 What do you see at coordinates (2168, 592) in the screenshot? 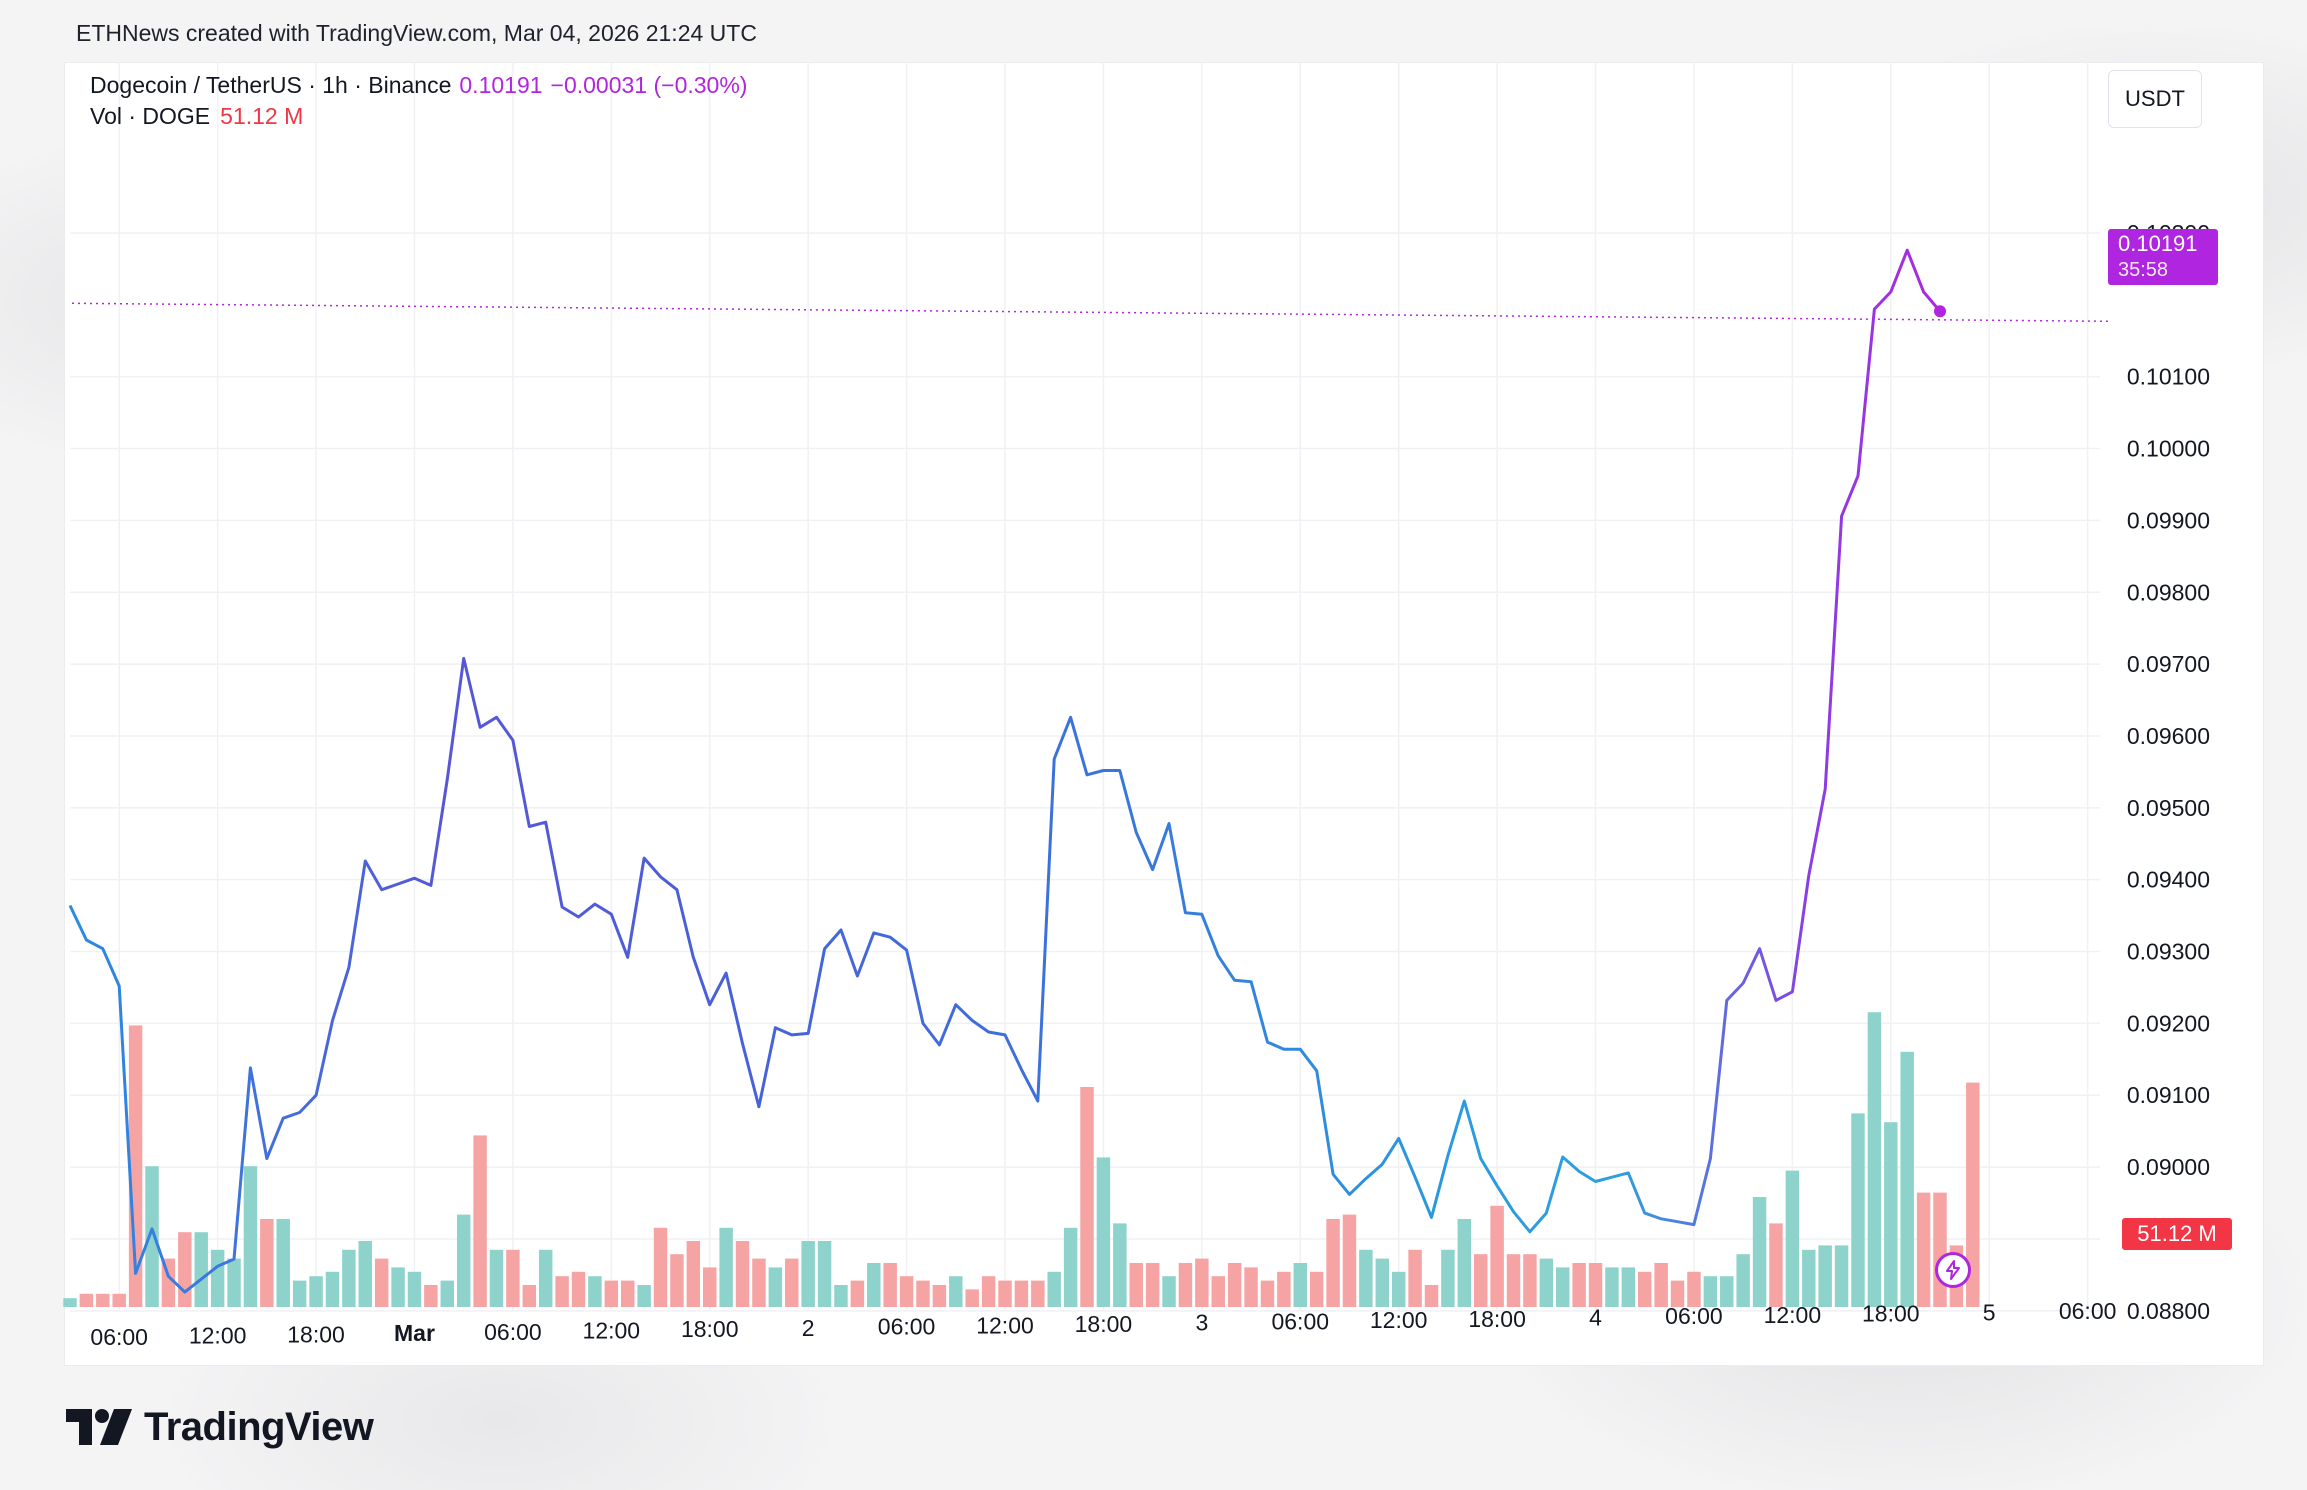
I see `price-tick-label: 0.09800` at bounding box center [2168, 592].